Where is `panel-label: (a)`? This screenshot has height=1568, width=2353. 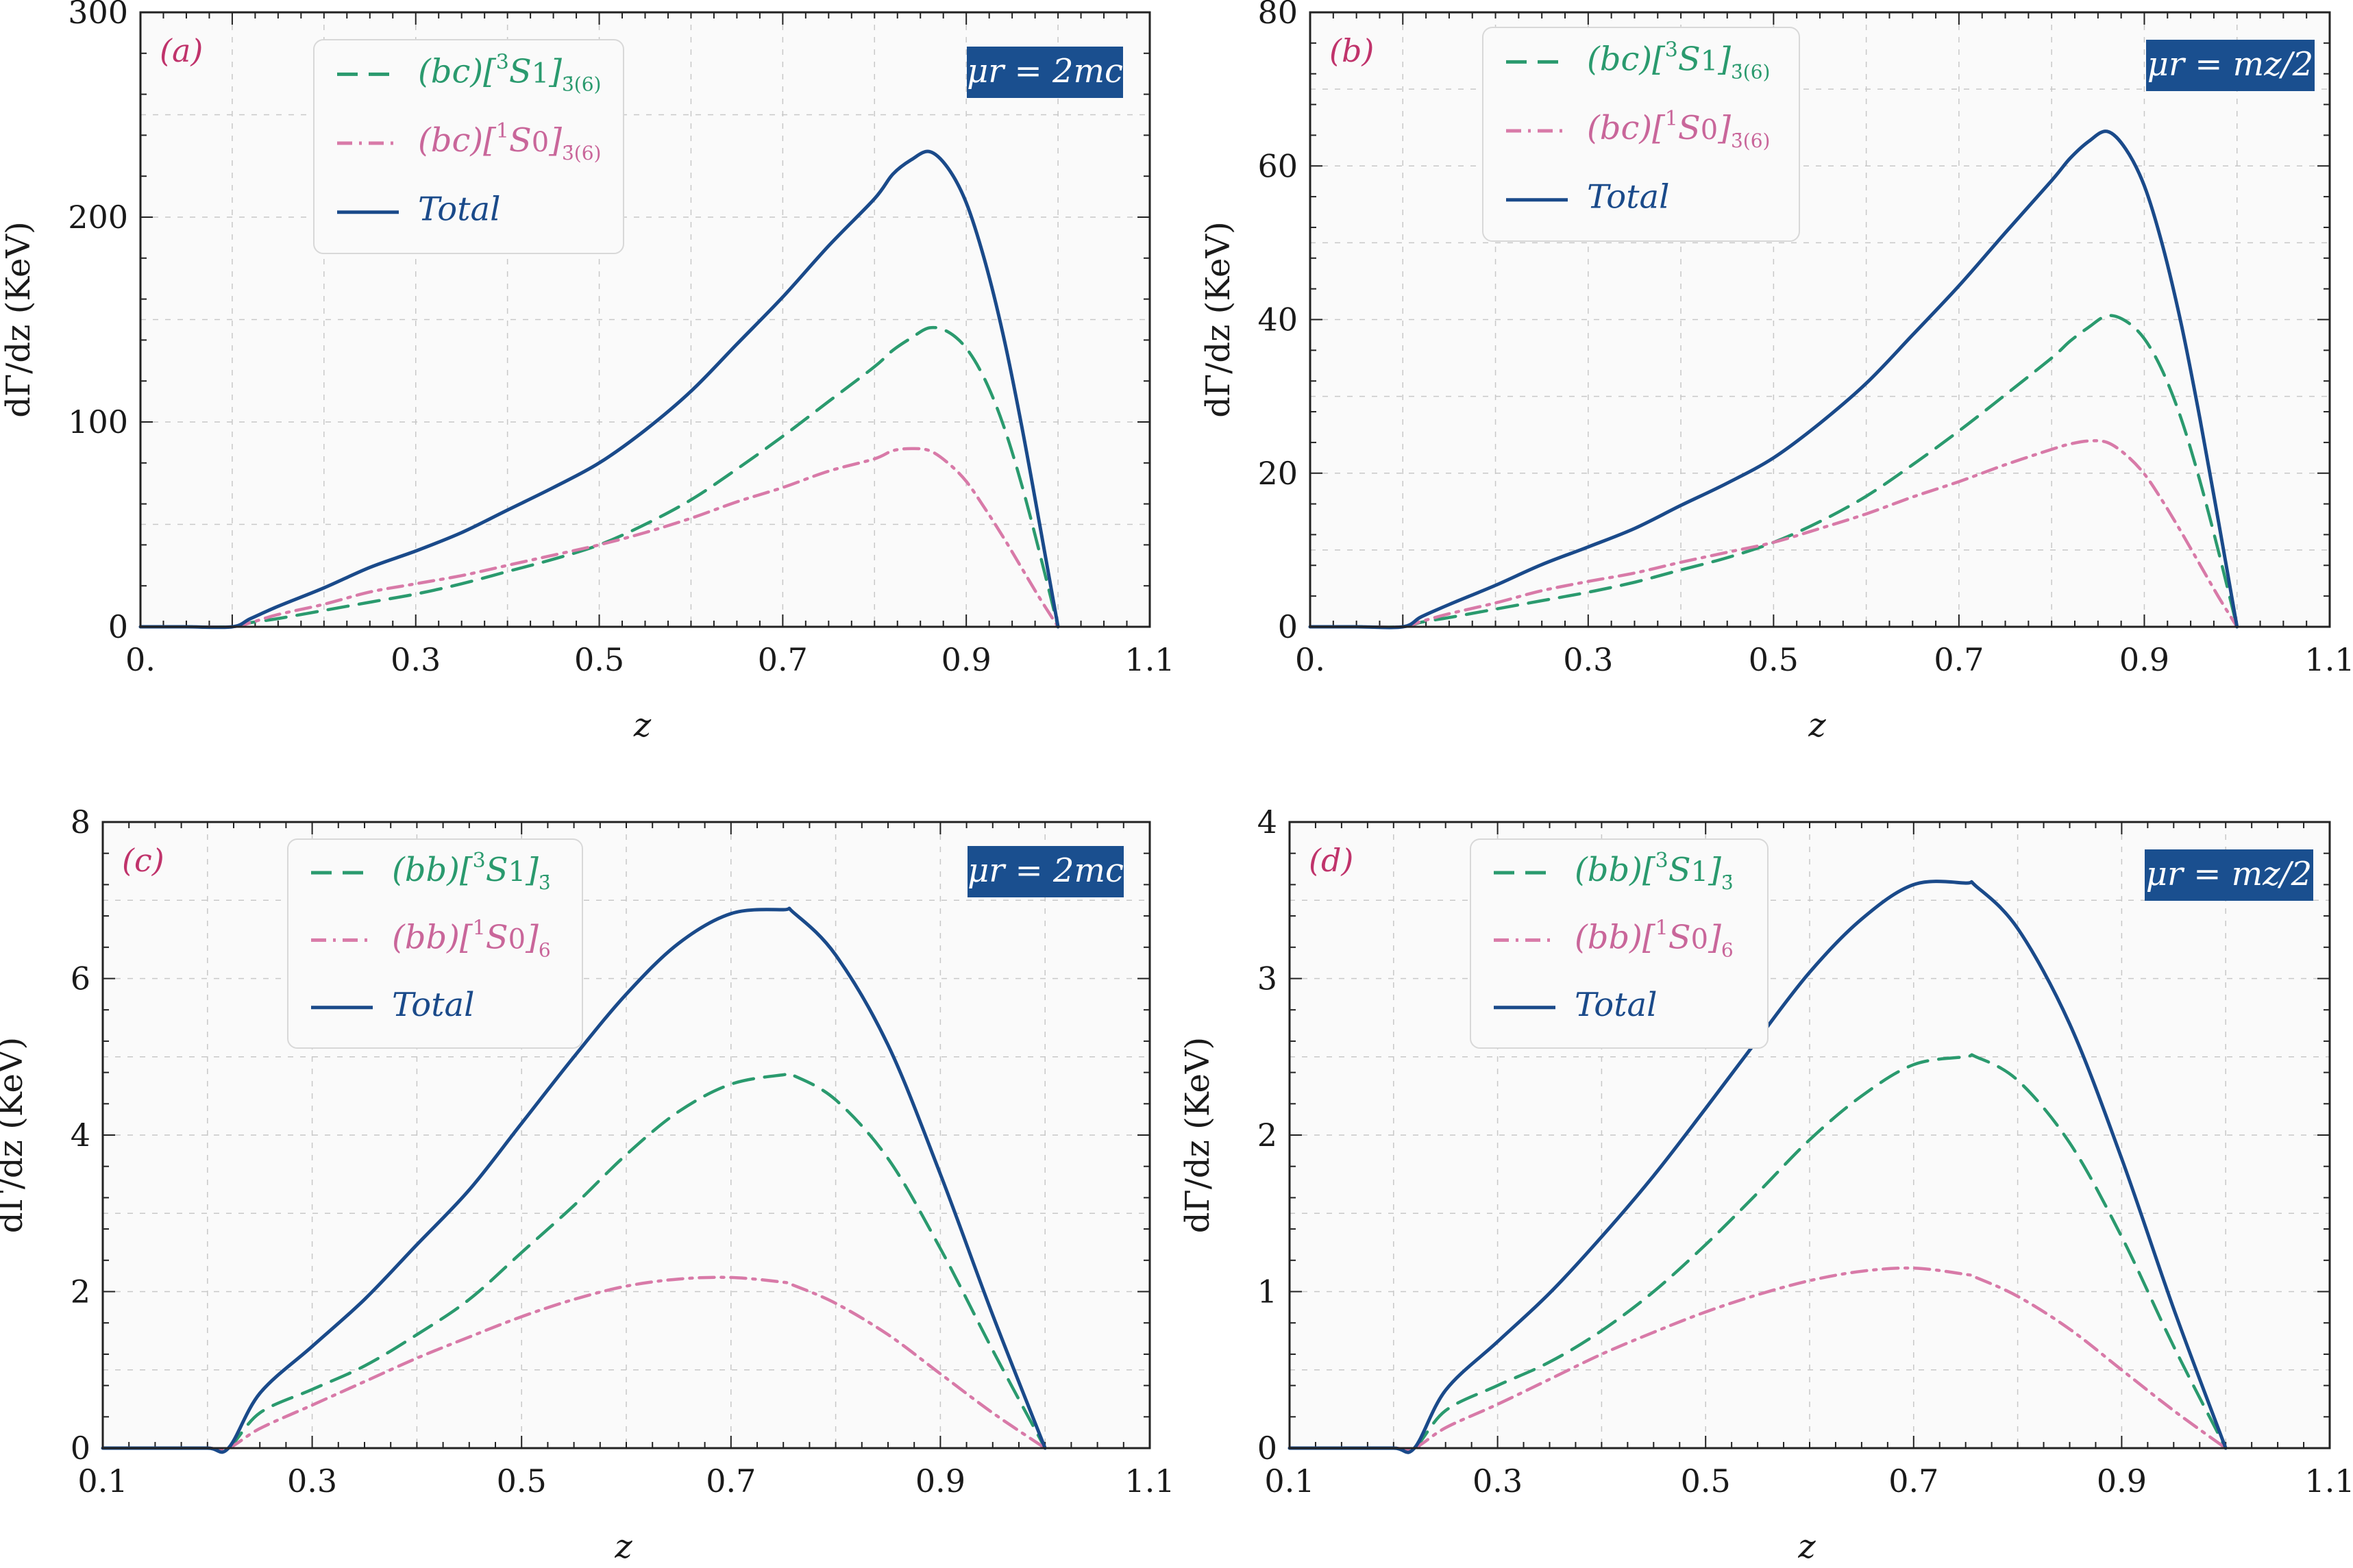
panel-label: (a) is located at coordinates (181, 50).